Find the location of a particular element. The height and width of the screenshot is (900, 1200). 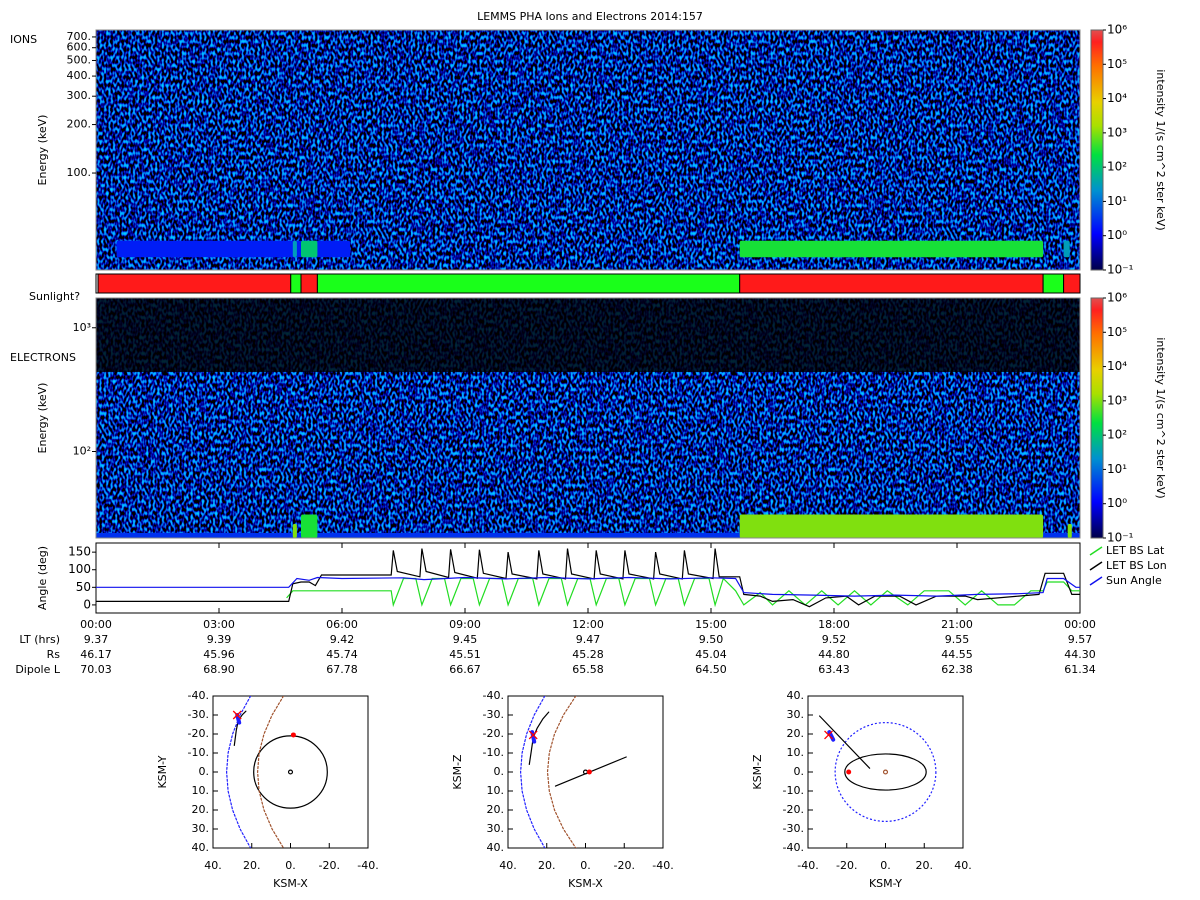

x-tick-label: 15:00 is located at coordinates (711, 624).